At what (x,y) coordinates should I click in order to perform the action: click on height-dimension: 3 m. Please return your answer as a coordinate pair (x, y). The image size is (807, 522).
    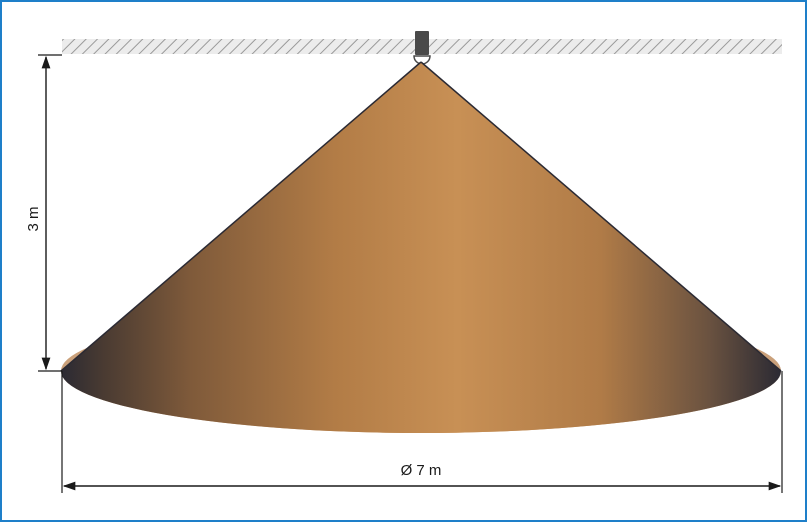
    Looking at the image, I should click on (43, 213).